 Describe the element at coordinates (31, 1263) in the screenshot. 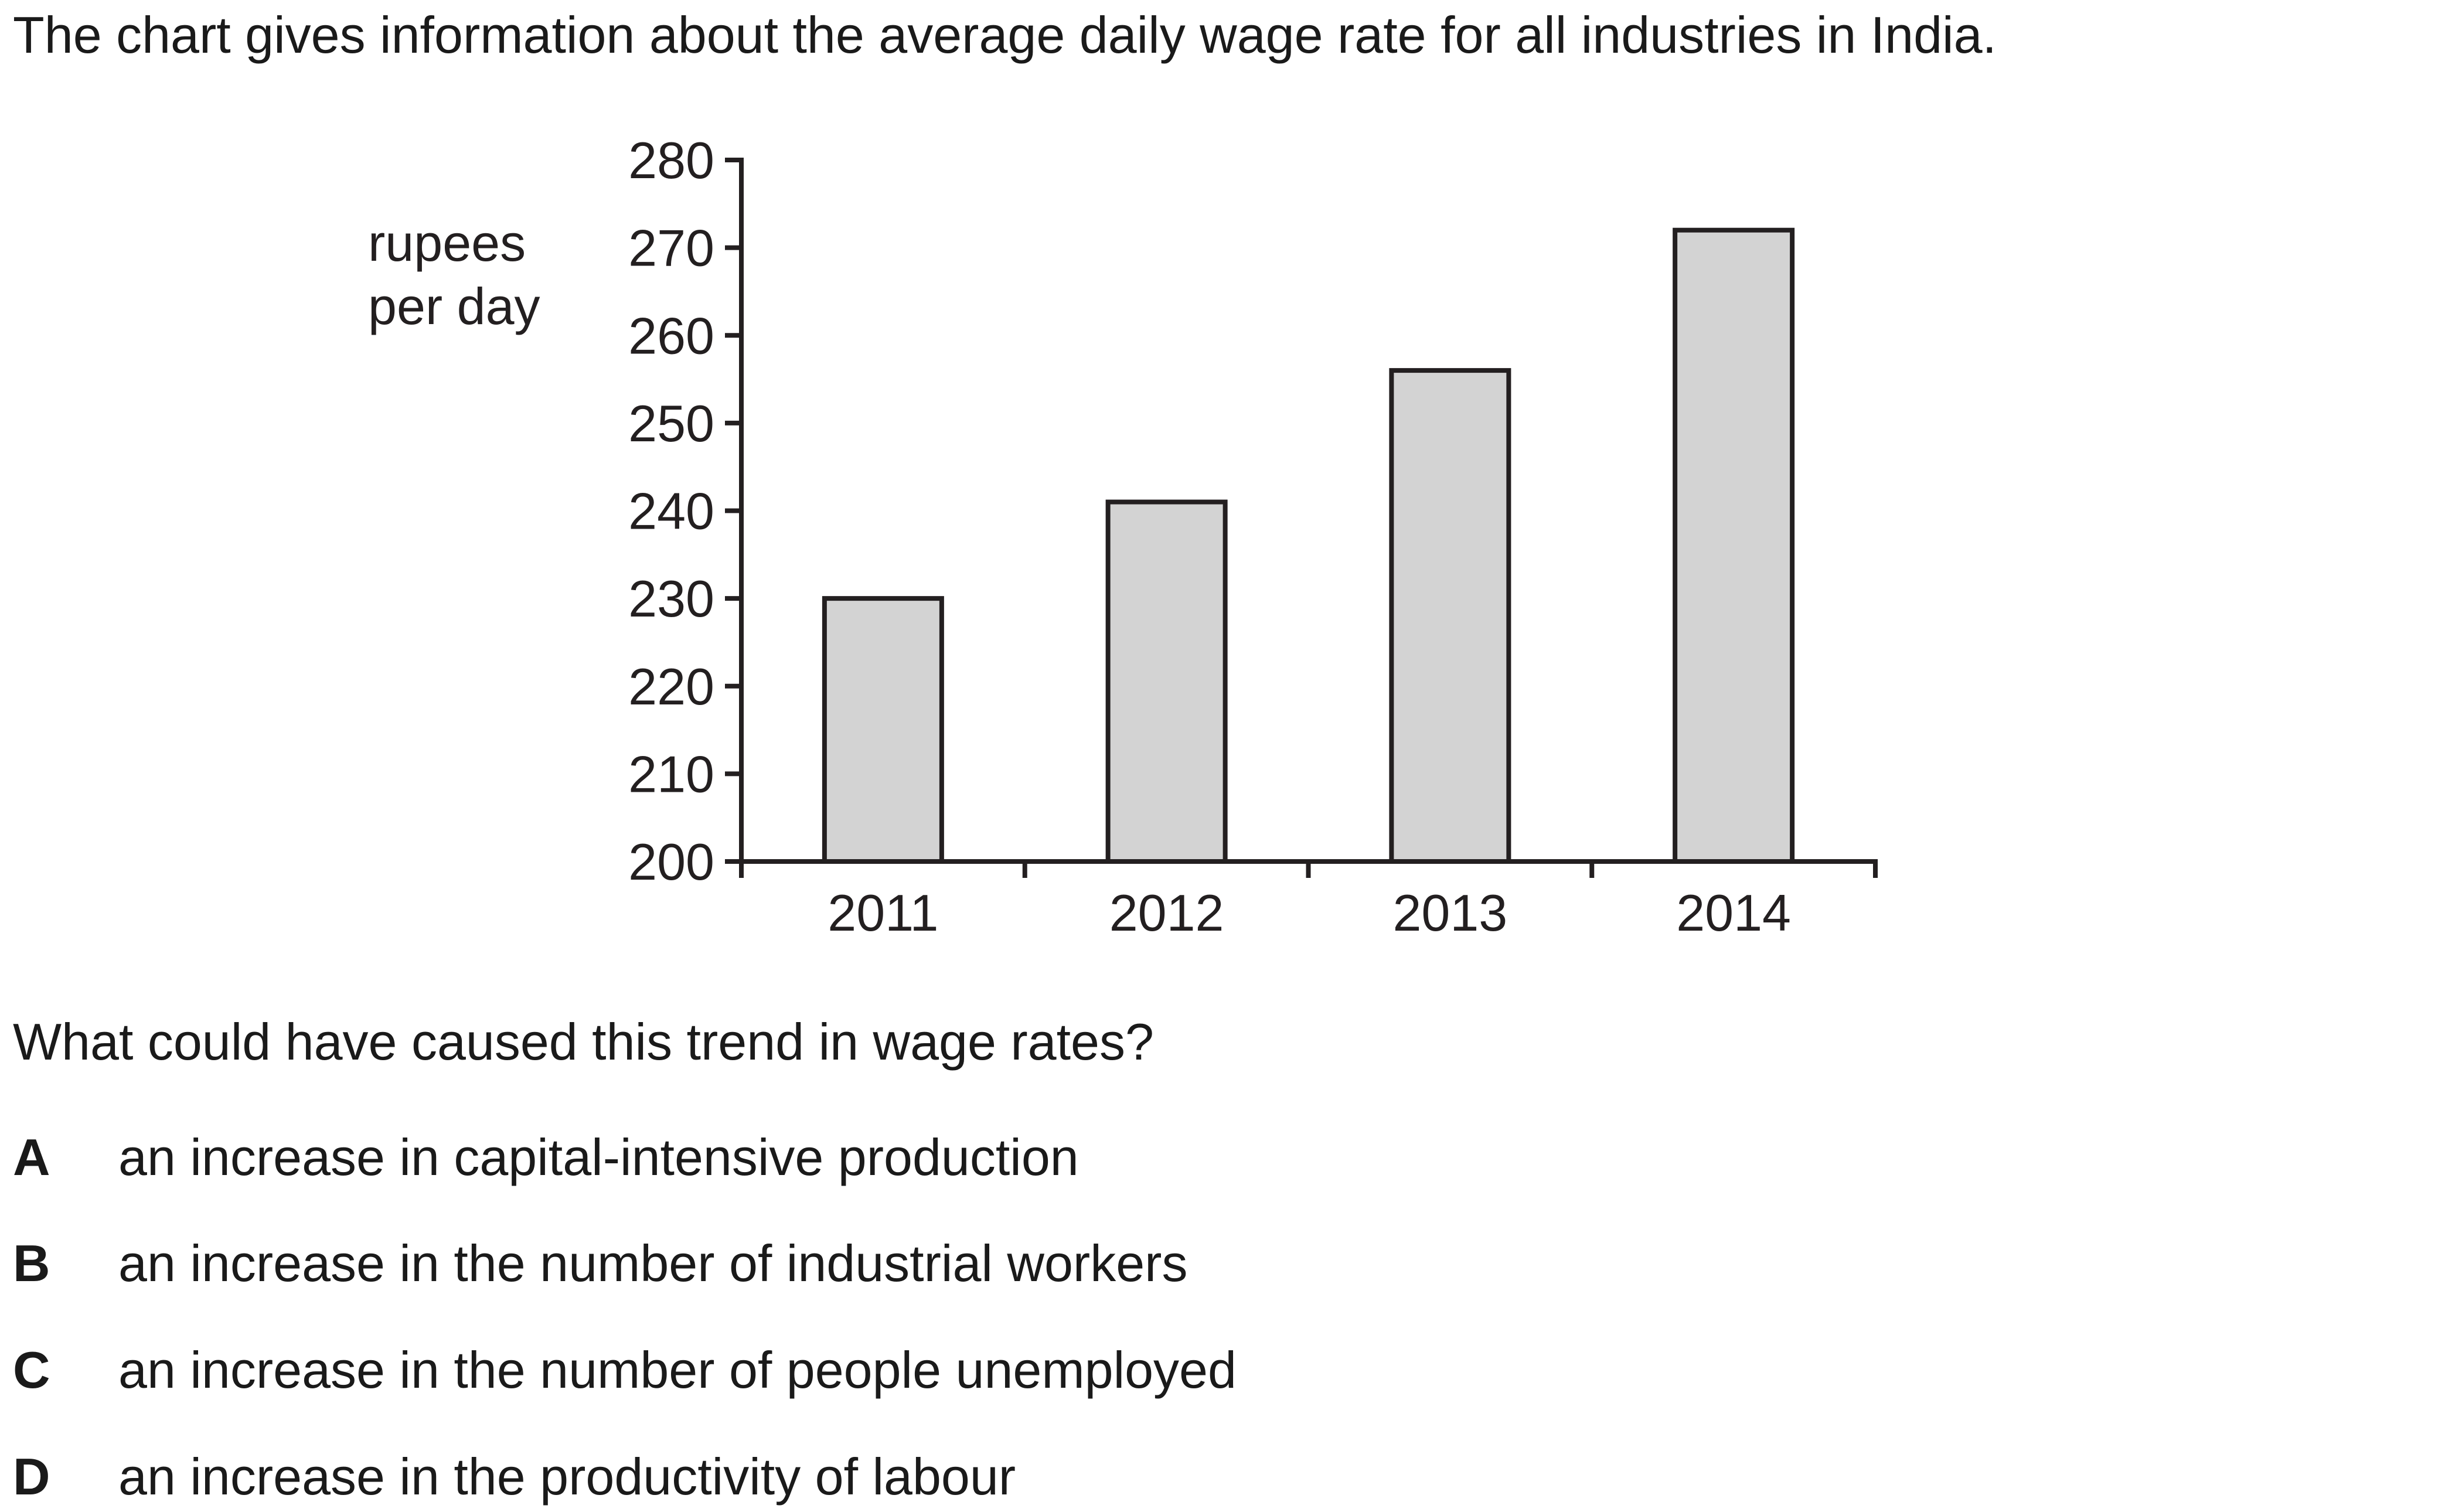

I see `option-b-letter: B` at that location.